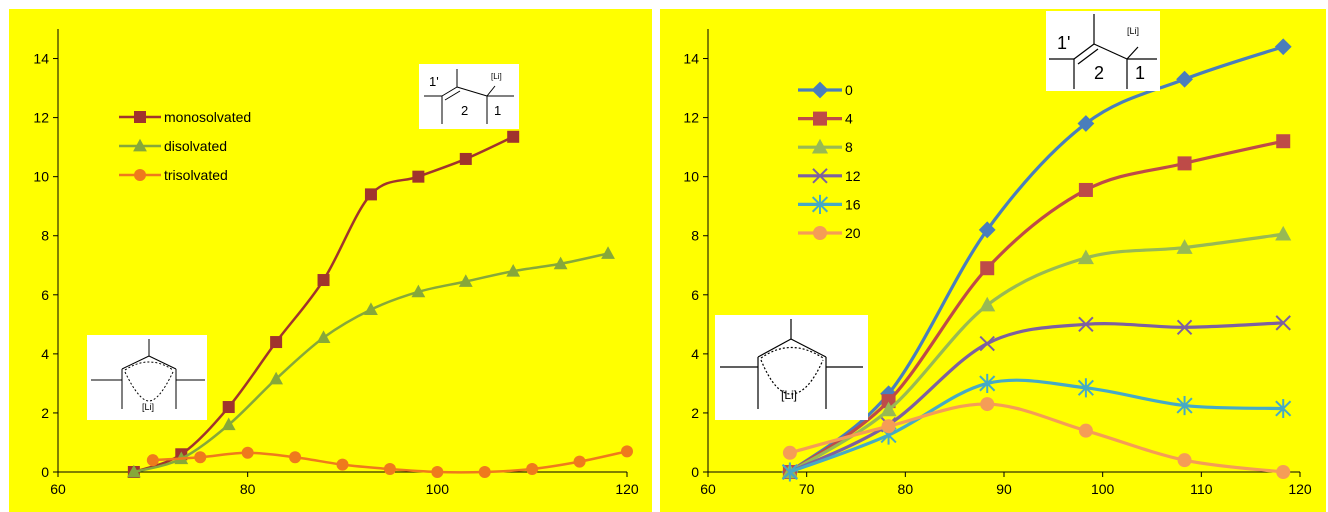 Image resolution: width=1328 pixels, height=512 pixels. Describe the element at coordinates (829, 161) in the screenshot. I see `right-legend: 0 4 8 12 16 20` at that location.